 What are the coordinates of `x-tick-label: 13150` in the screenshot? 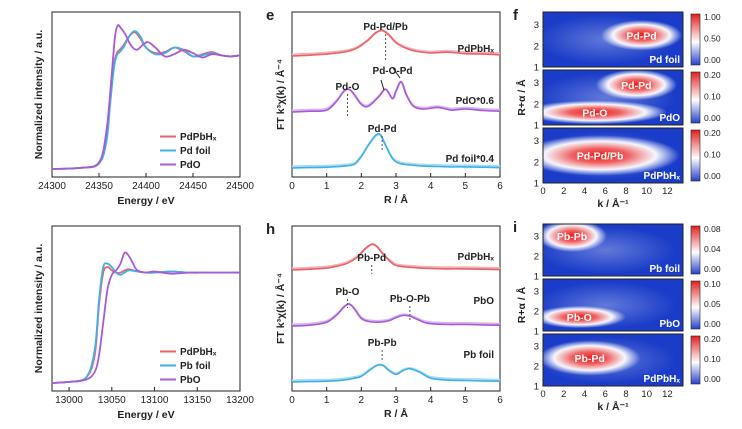 It's located at (197, 400).